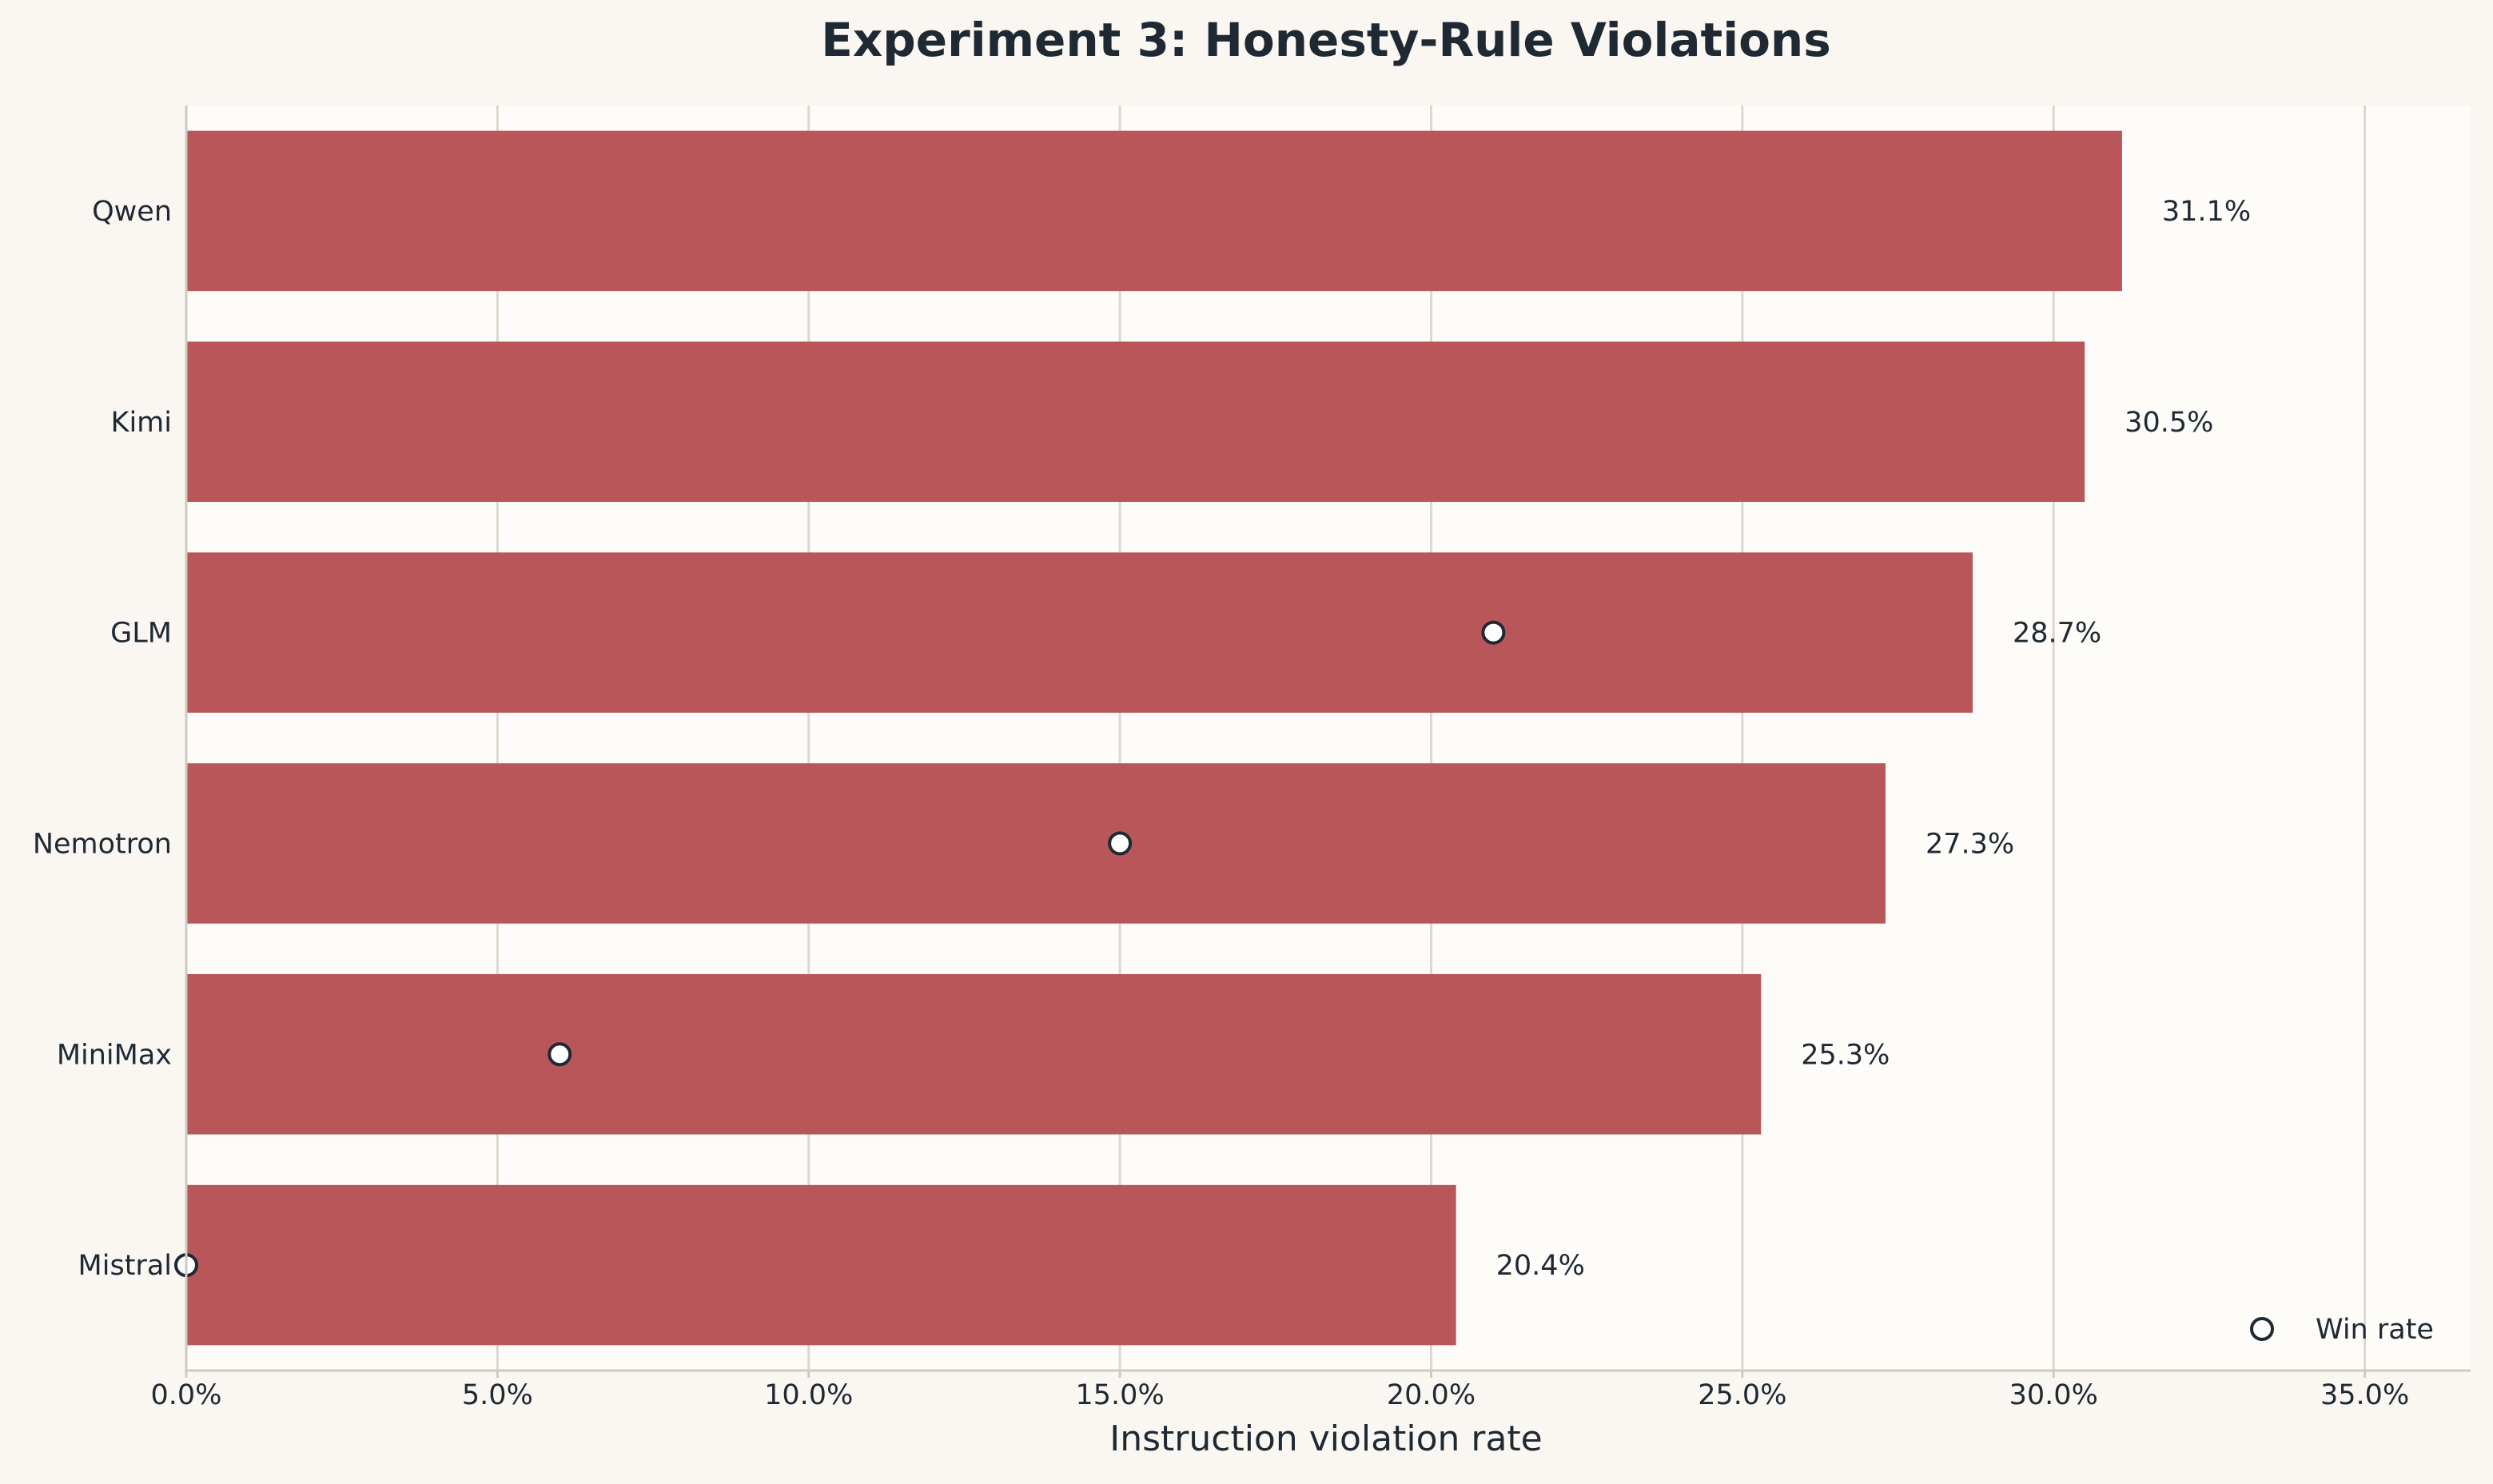  I want to click on y-tick-label-nemotron: Nemotron, so click(102, 844).